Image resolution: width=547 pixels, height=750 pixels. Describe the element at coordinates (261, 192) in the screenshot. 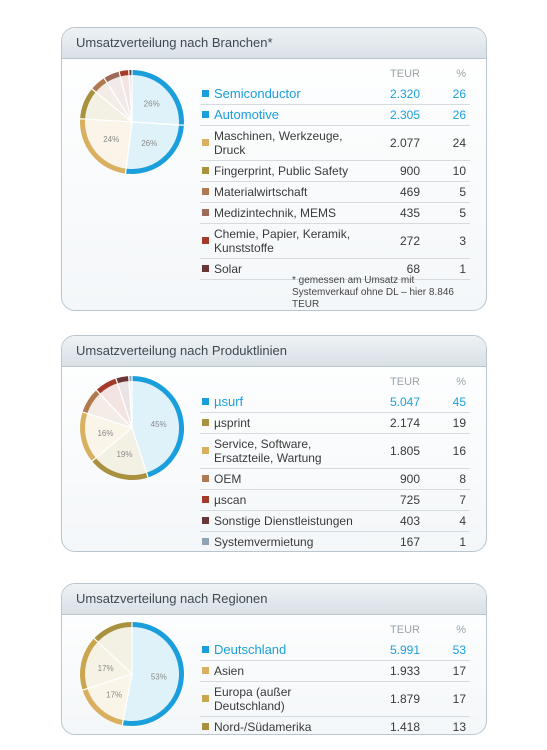

I see `row-label: Materialwirtschaft` at that location.